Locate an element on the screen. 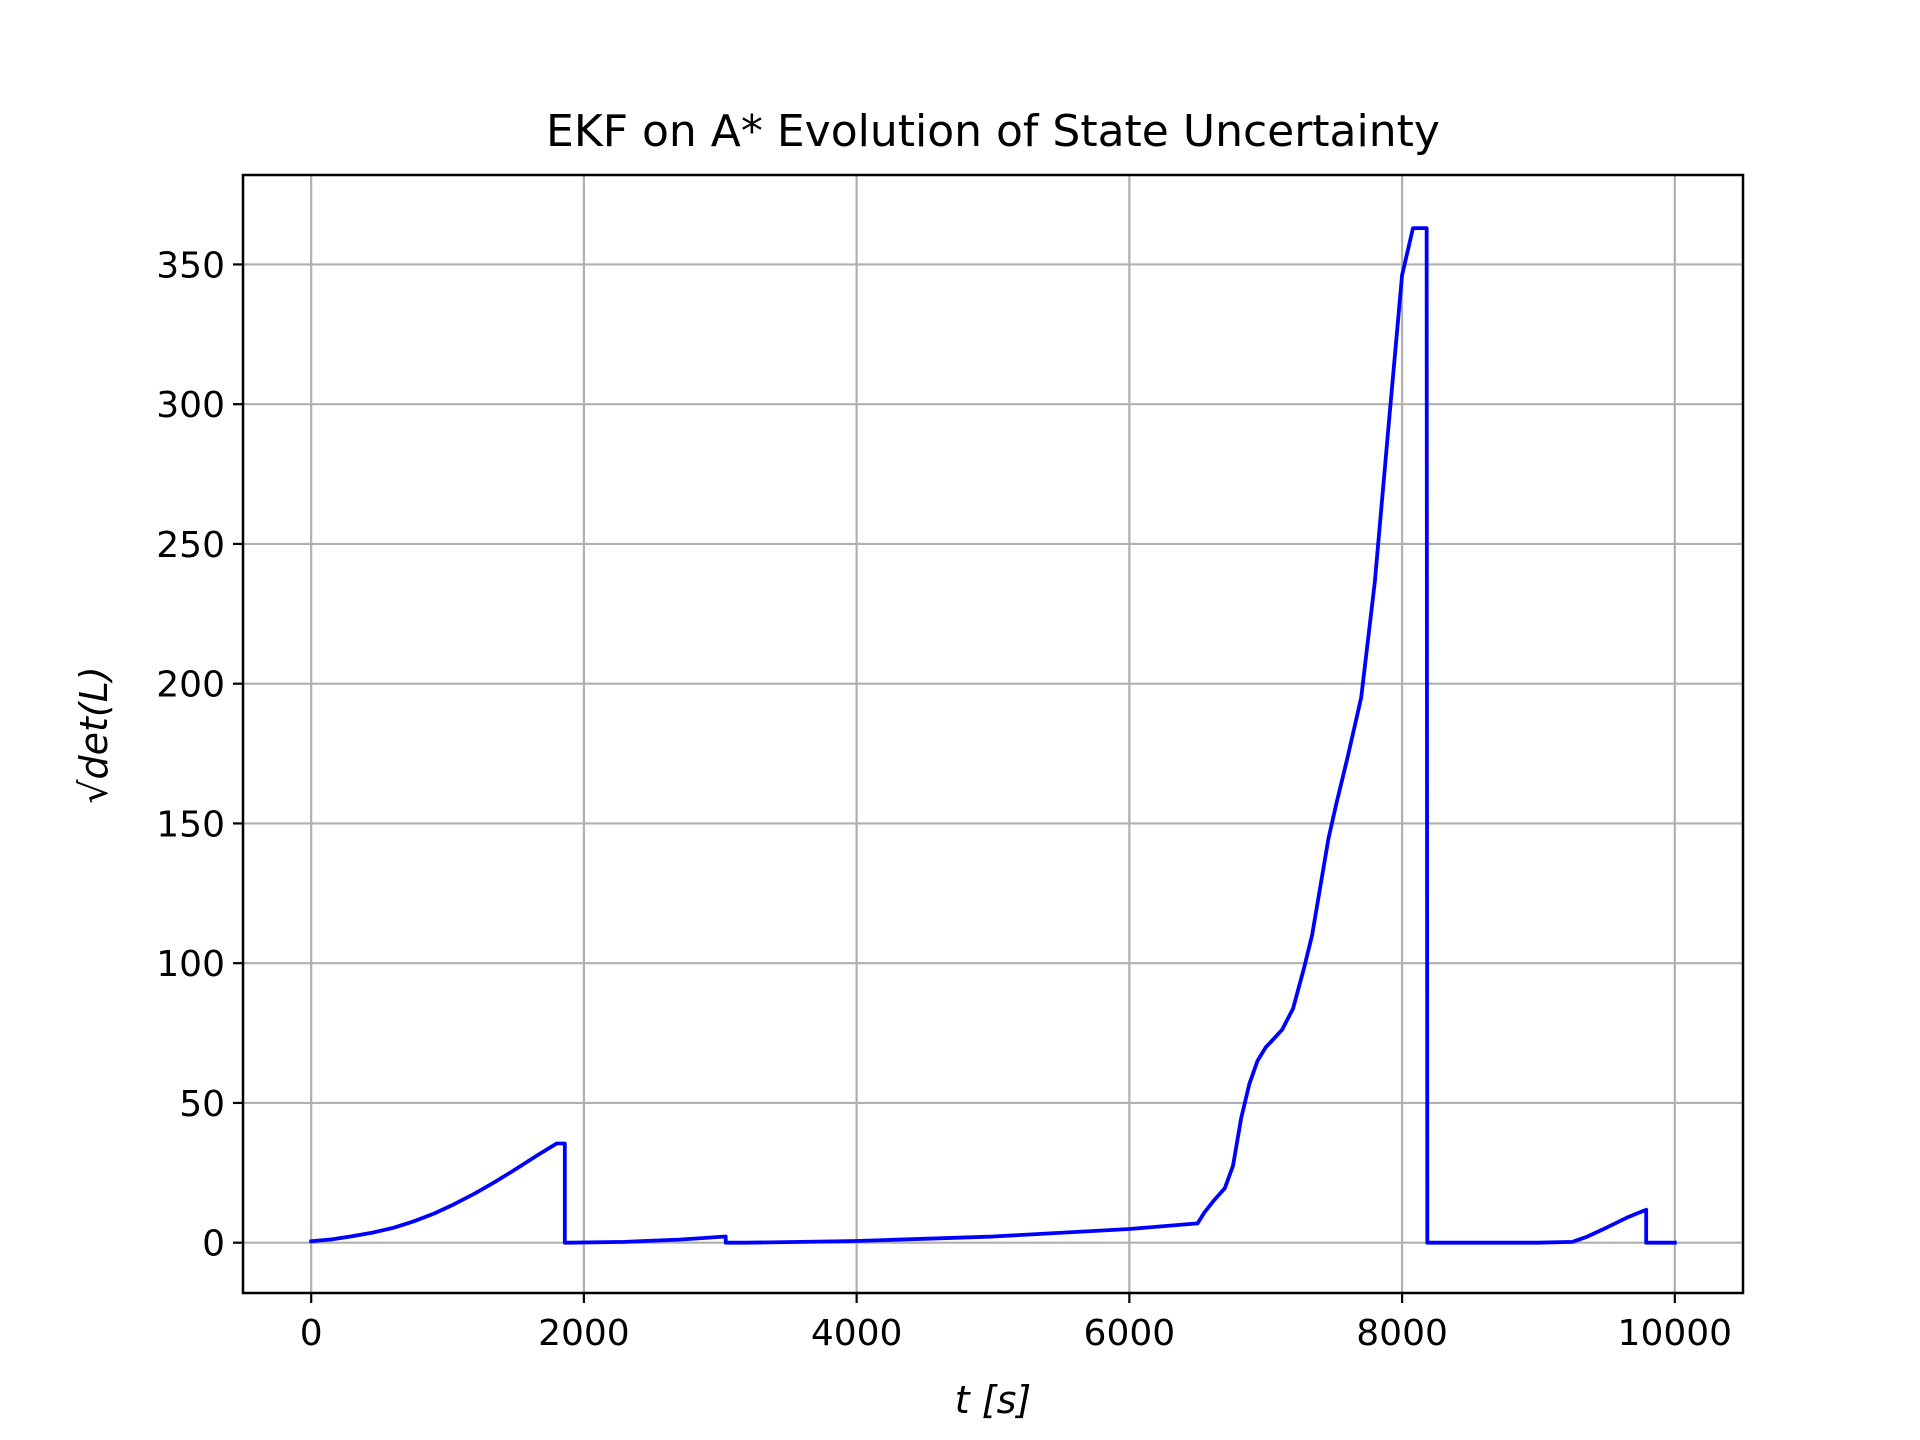 This screenshot has height=1440, width=1920. x-axis-label: t [s] is located at coordinates (993, 1400).